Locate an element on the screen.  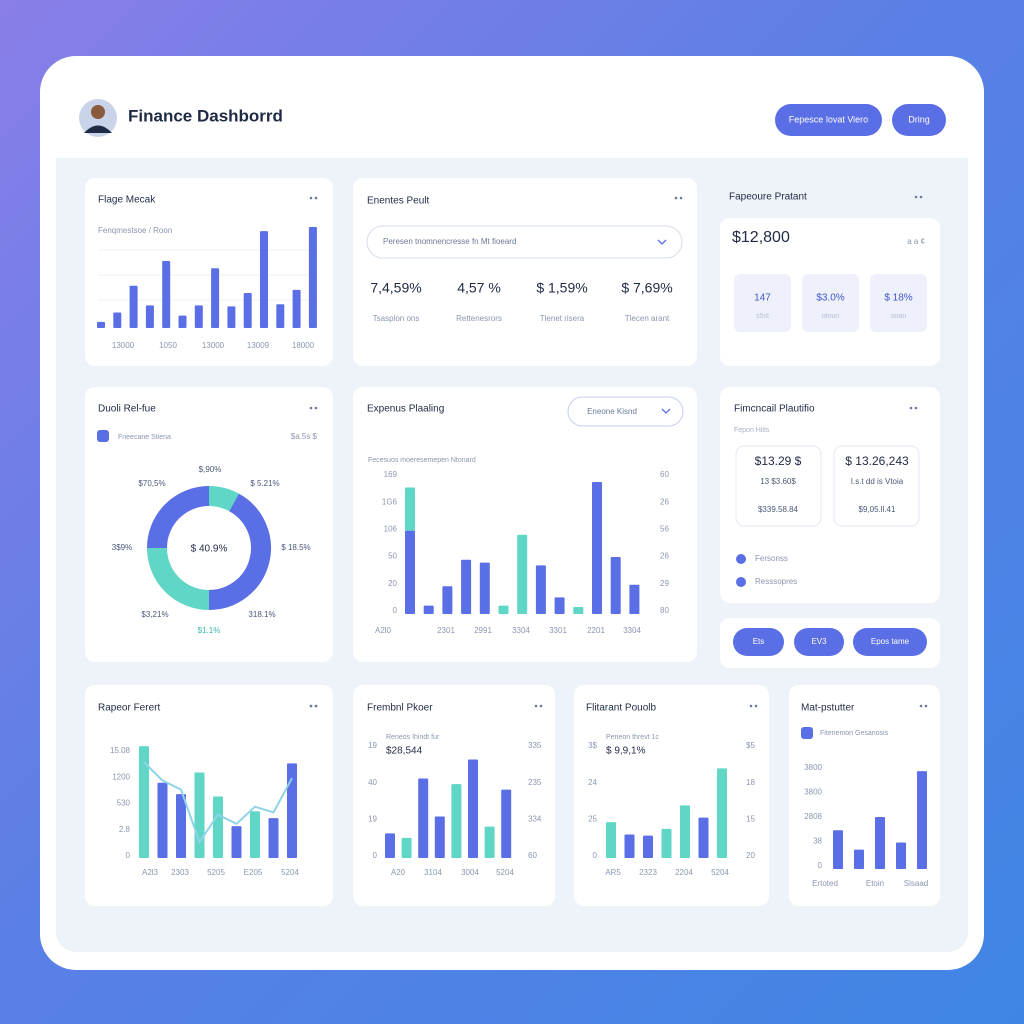
x-tick-label: 3304 is located at coordinates (632, 630).